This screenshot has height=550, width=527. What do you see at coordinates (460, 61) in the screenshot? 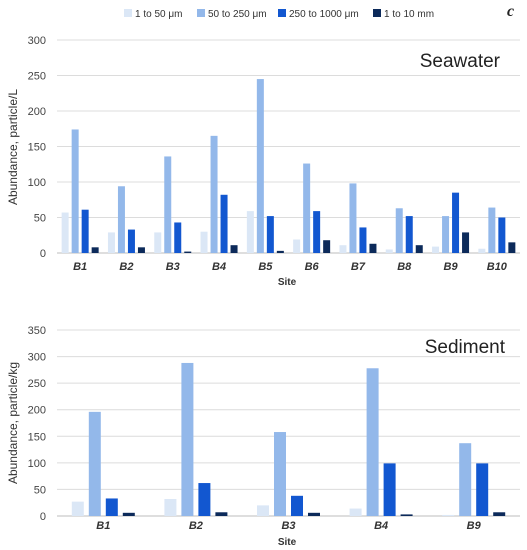
I see `chart-title: Seawater` at bounding box center [460, 61].